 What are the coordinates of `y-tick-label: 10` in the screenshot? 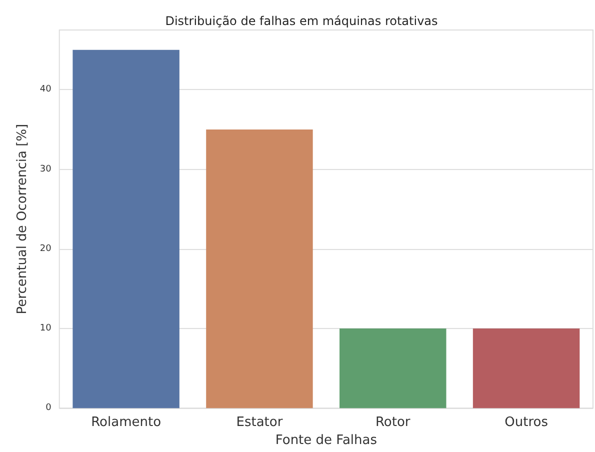 It's located at (46, 329).